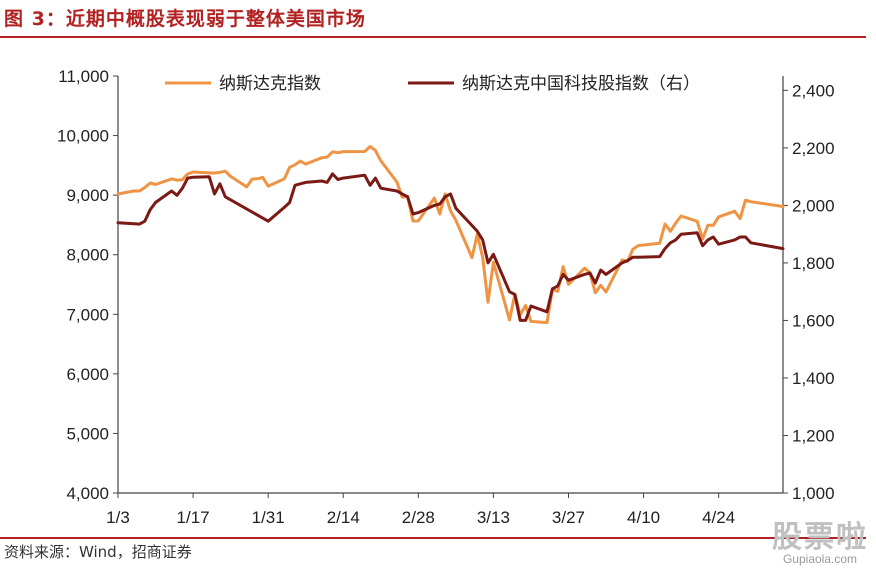 The width and height of the screenshot is (876, 569). I want to click on right-tick-label: 1,800, so click(813, 263).